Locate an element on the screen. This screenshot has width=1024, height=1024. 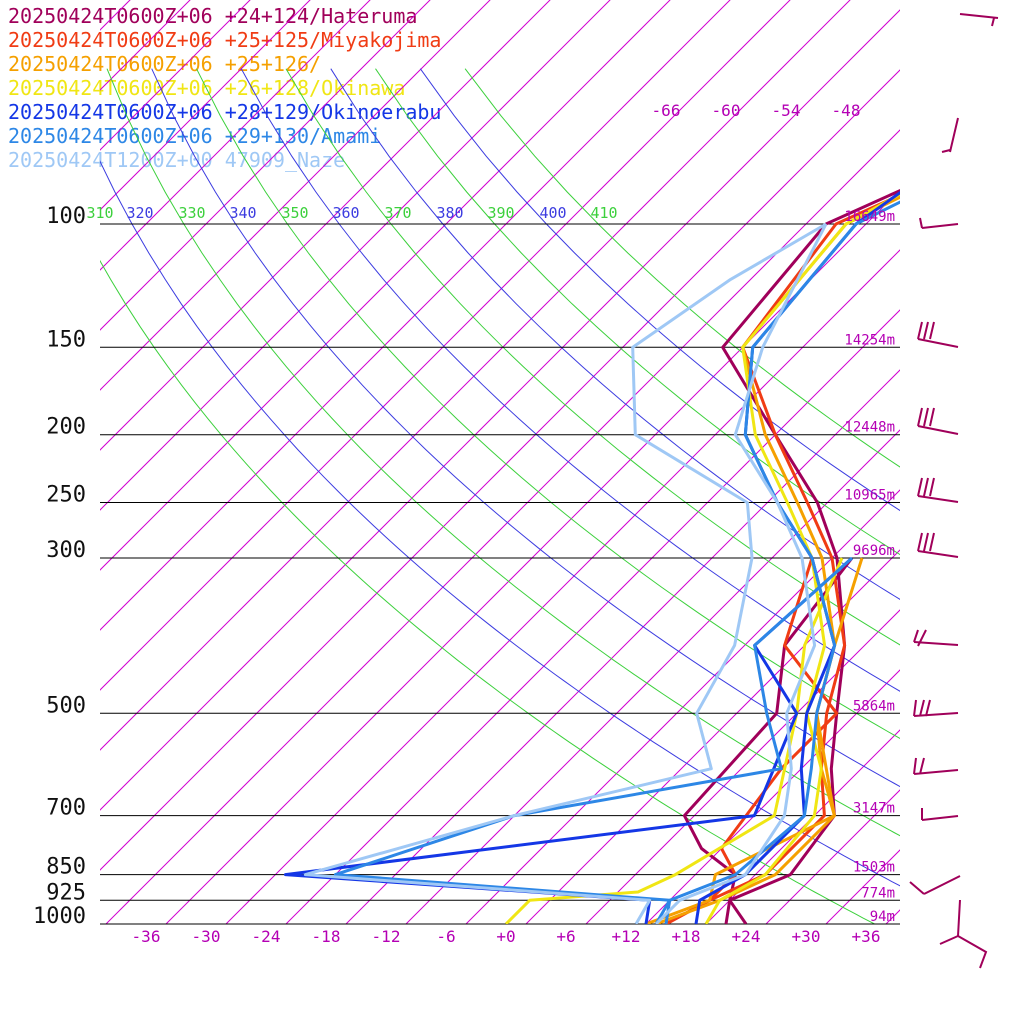
isotherm-top-label: -66 is located at coordinates (666, 110).